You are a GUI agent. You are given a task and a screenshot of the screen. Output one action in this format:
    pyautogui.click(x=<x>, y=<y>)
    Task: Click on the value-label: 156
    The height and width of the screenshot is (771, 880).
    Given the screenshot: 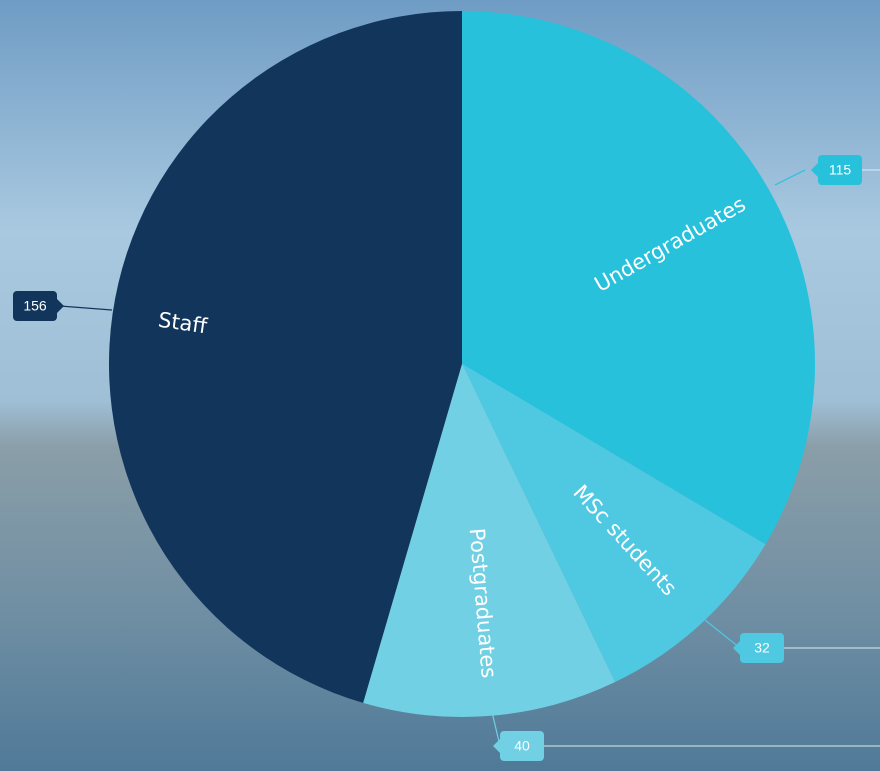 What is the action you would take?
    pyautogui.click(x=35, y=306)
    